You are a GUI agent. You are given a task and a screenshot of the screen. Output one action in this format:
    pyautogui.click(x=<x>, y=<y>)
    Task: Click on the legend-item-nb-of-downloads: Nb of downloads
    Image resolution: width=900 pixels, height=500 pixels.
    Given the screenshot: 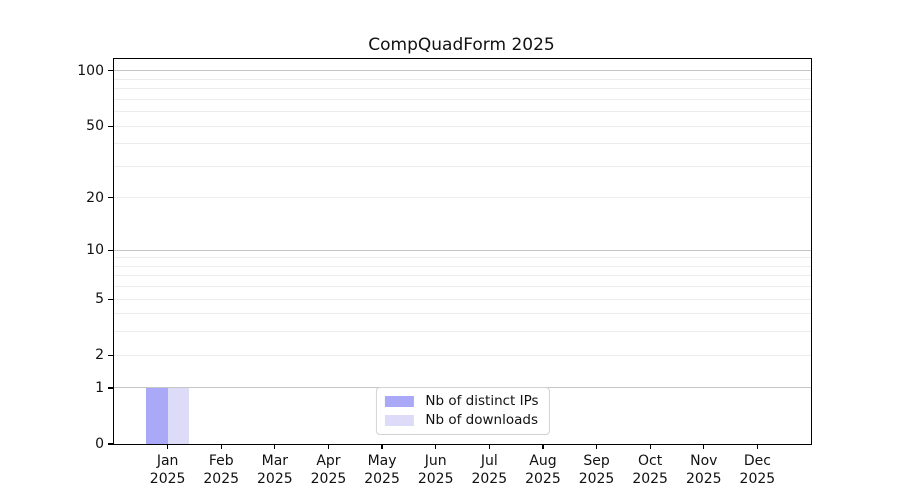 What is the action you would take?
    pyautogui.click(x=461, y=420)
    